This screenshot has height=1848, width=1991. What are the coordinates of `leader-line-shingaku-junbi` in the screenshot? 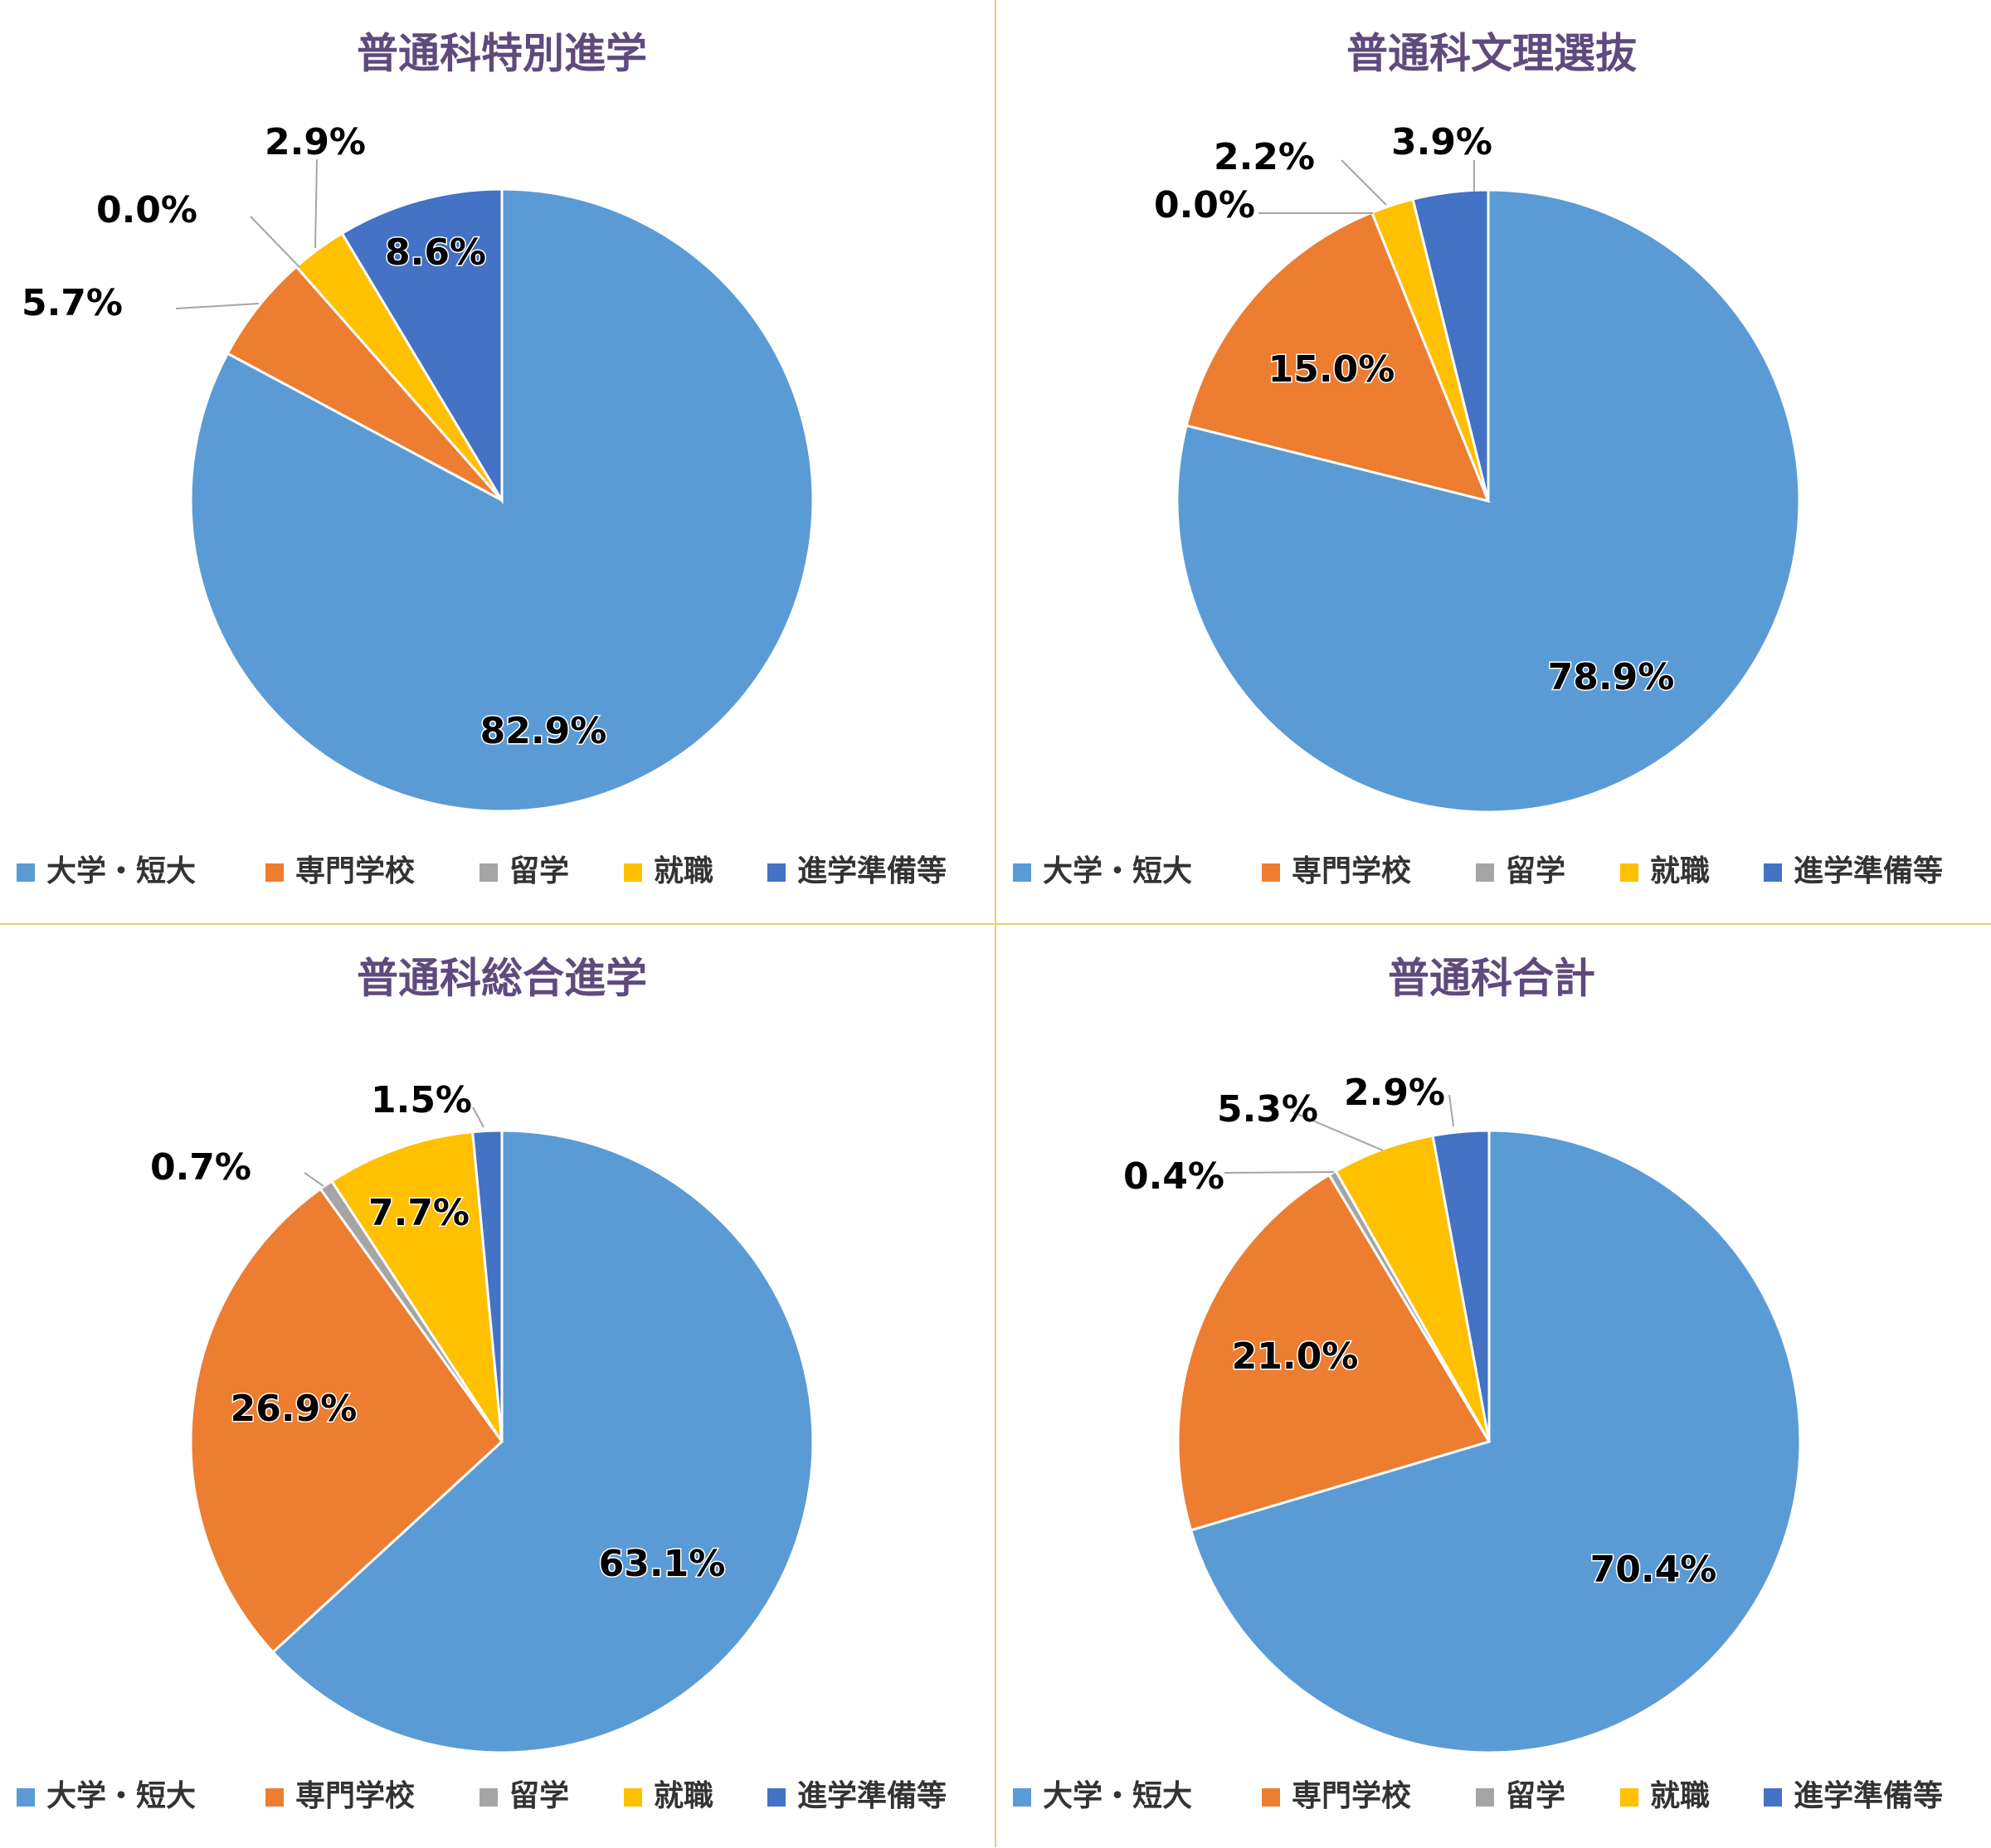 It's located at (478, 1117).